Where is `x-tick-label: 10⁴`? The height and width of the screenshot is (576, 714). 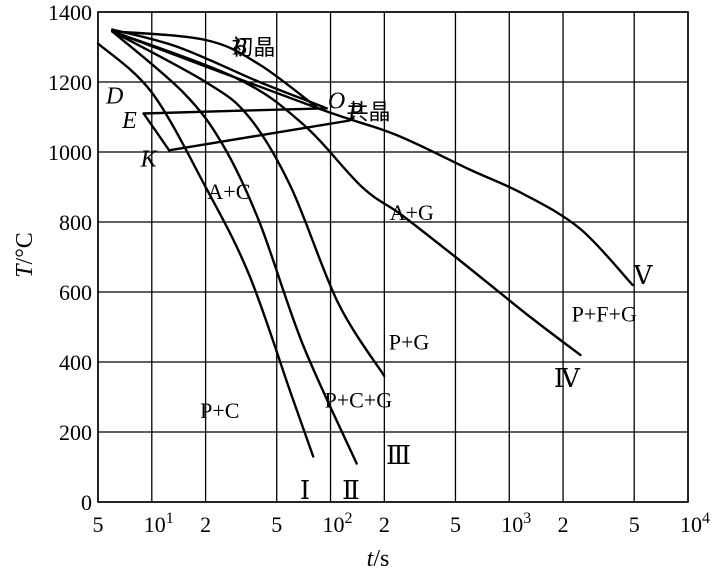 x-tick-label: 10⁴ is located at coordinates (695, 523).